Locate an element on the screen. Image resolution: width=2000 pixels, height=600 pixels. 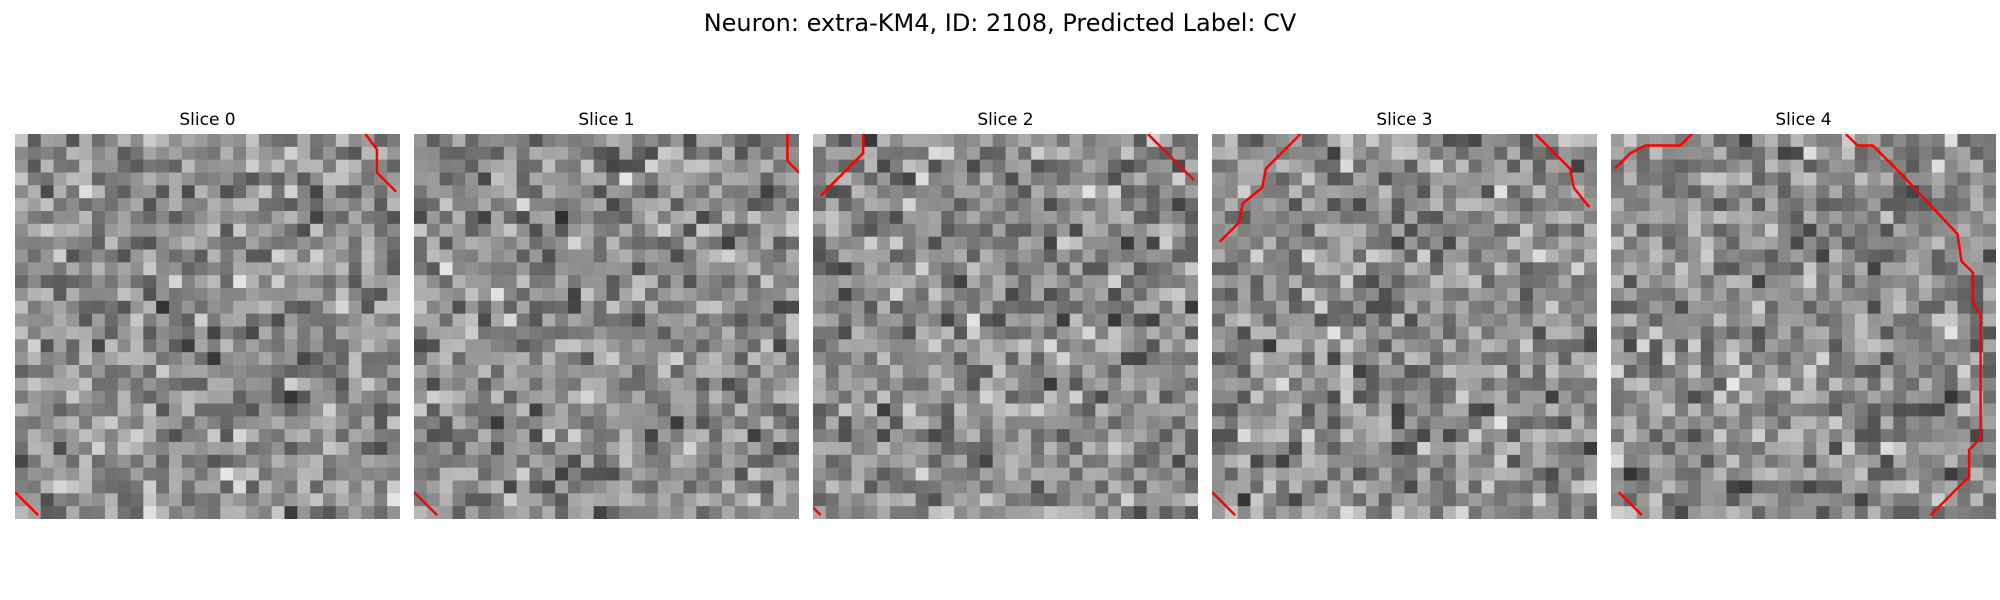
slice-panel-0: Slice 0 is located at coordinates (207, 313).